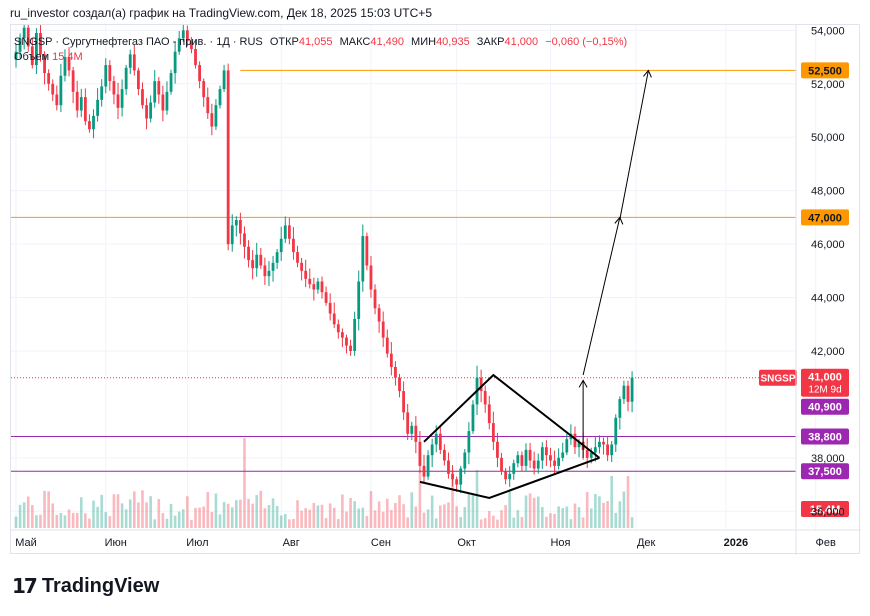  I want to click on legend-high-label: МАКС, so click(355, 42).